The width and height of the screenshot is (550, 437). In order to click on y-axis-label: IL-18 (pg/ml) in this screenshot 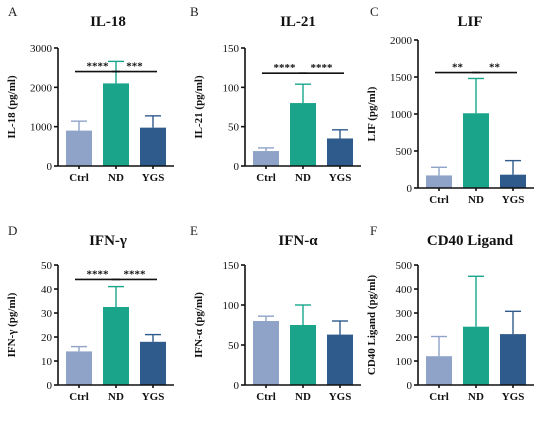, I will do `click(12, 107)`.